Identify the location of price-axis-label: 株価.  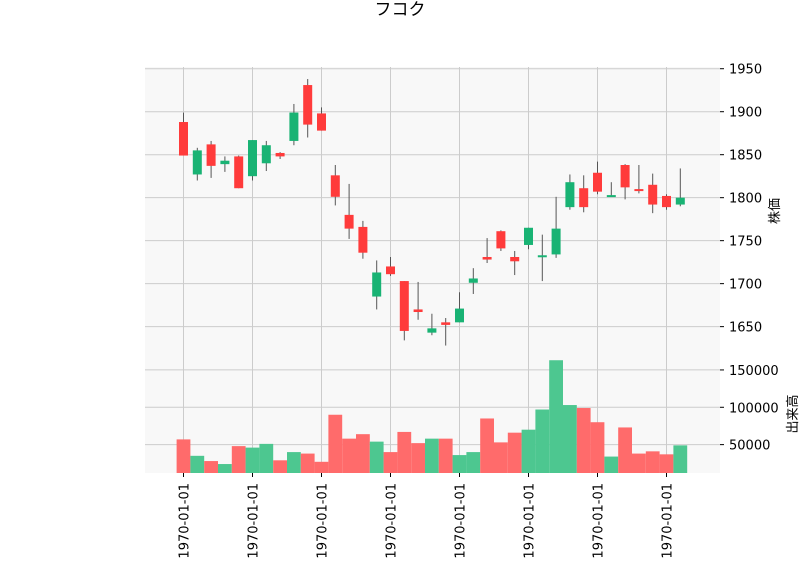
(775, 211).